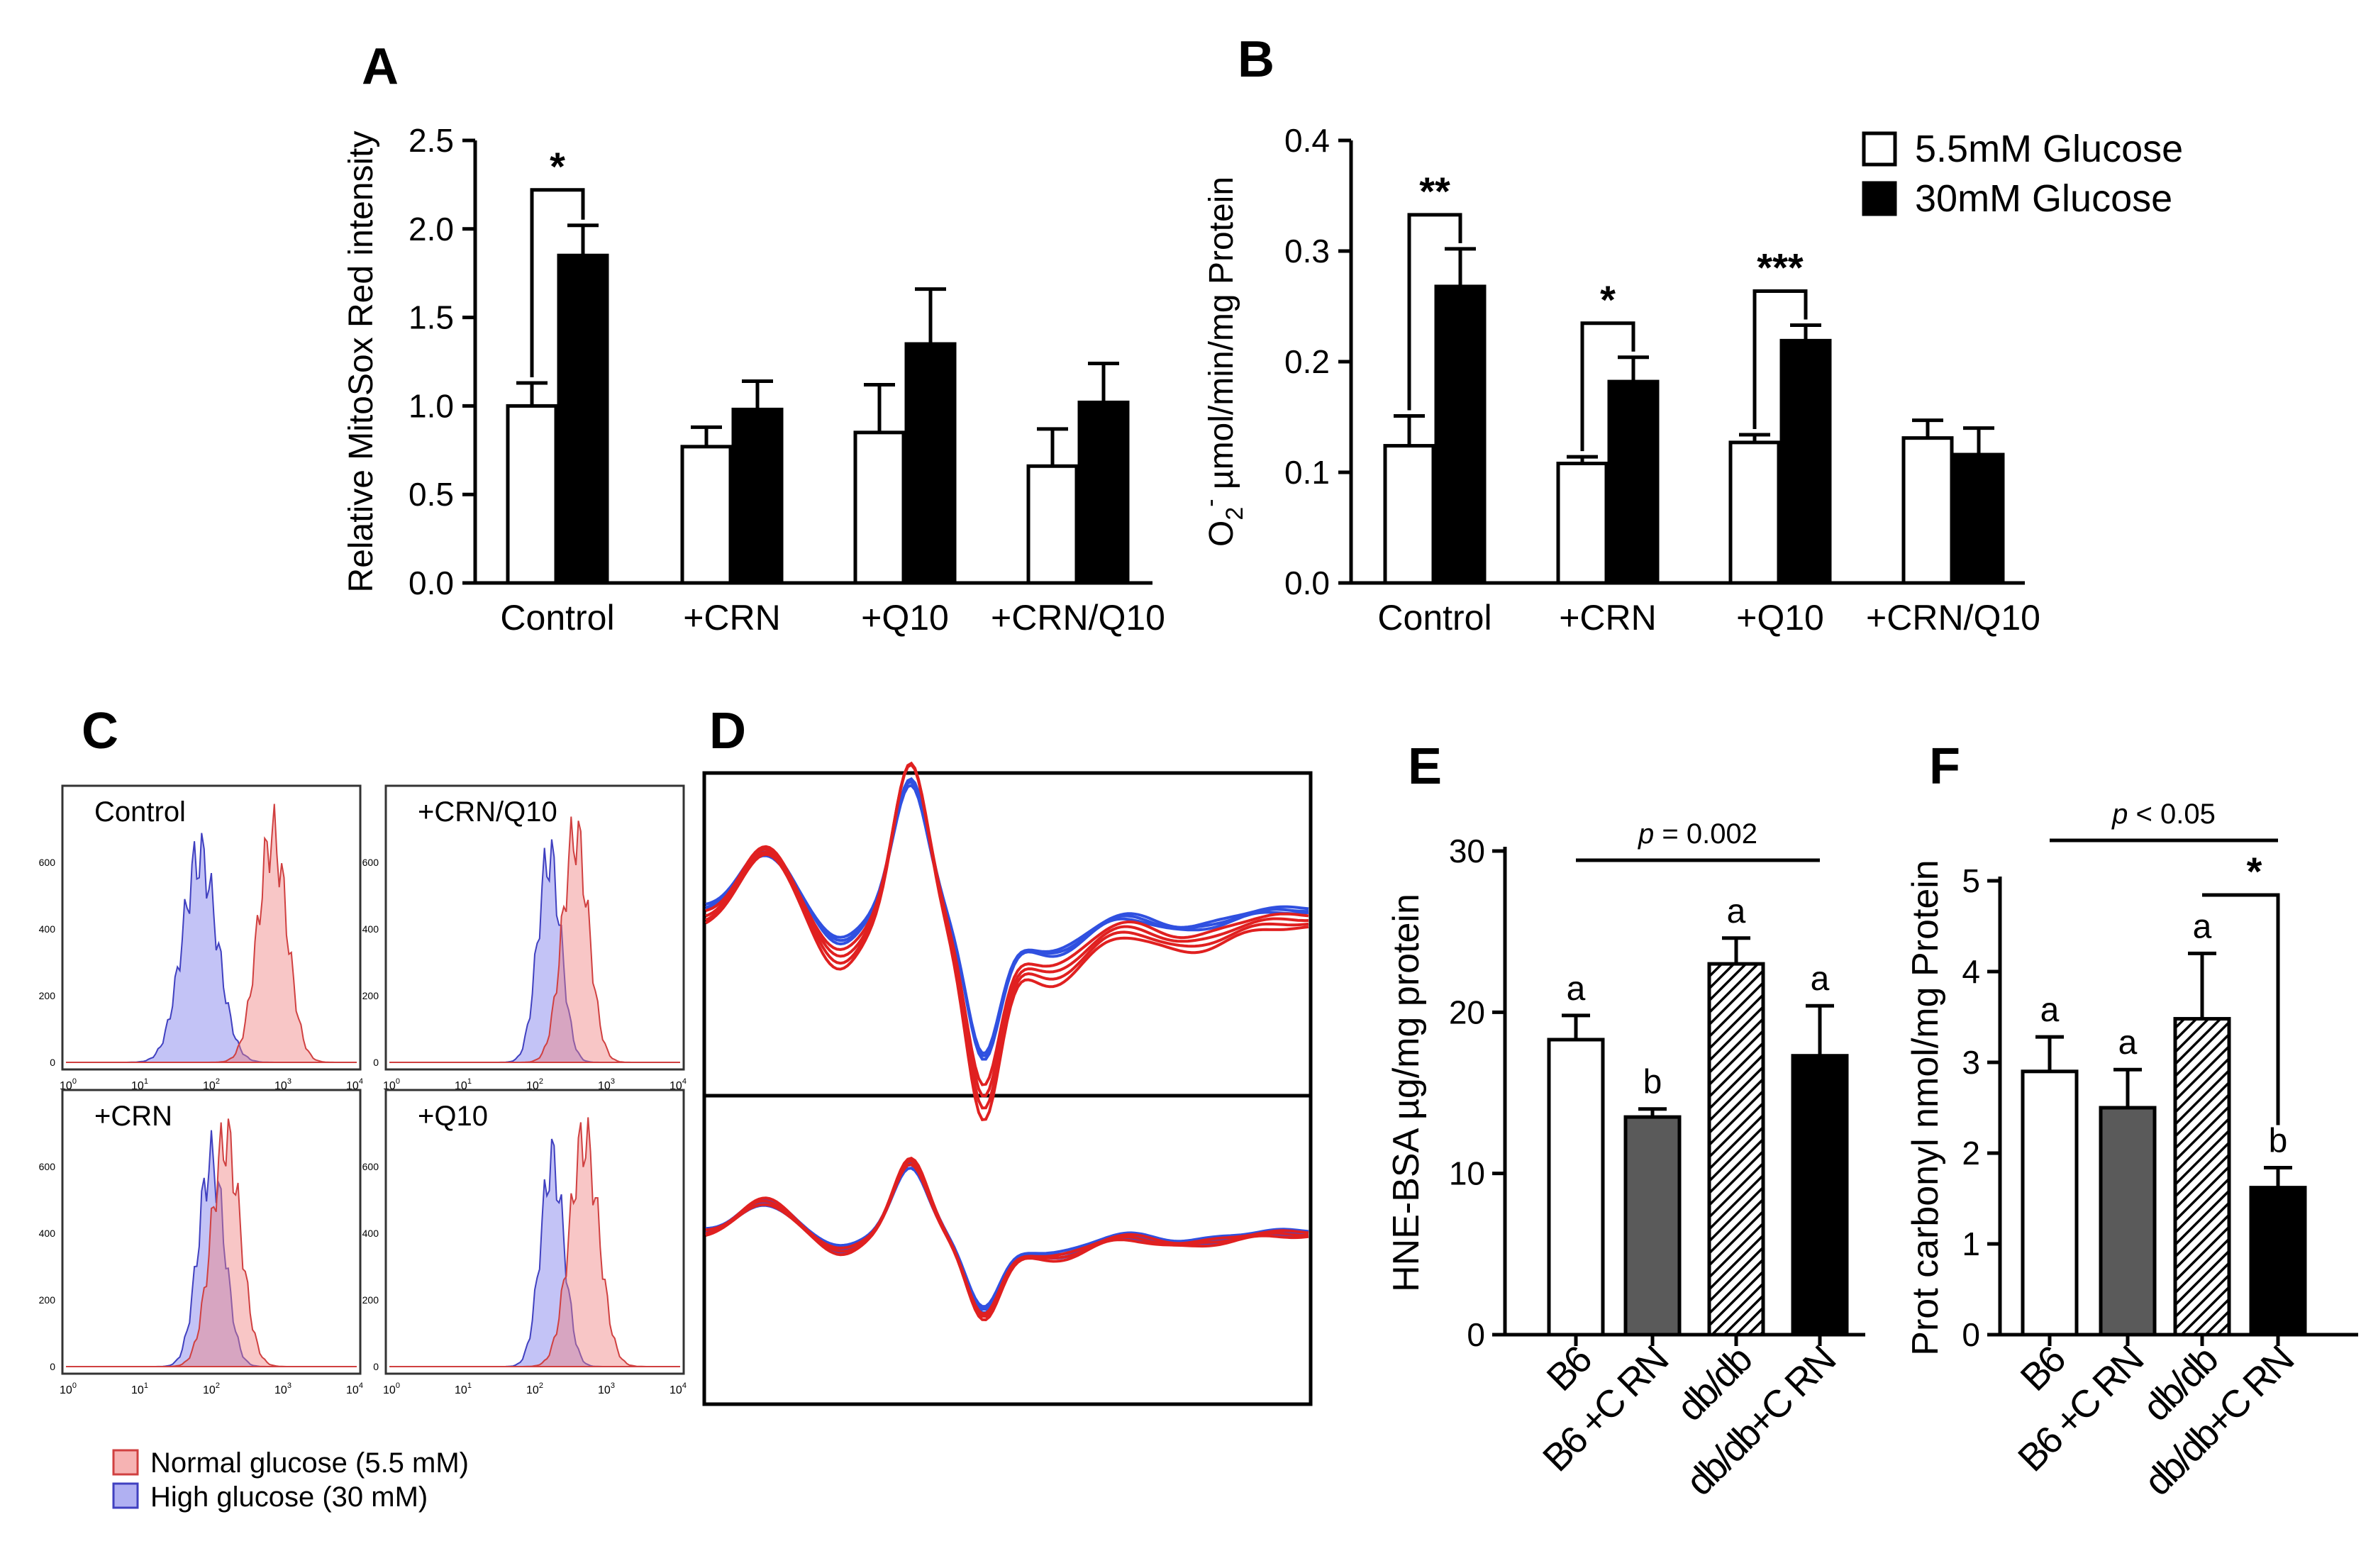 The height and width of the screenshot is (1568, 2361). Describe the element at coordinates (1698, 834) in the screenshot. I see `pvalue-label: p = 0.002` at that location.